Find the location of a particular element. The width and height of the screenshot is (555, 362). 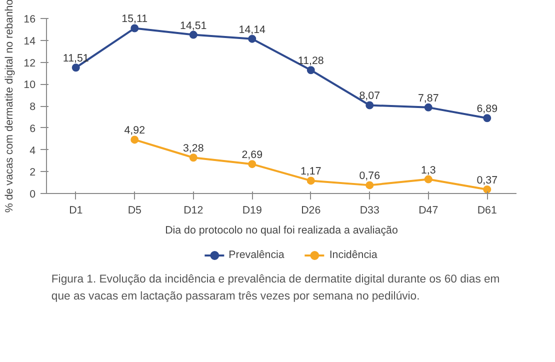

x-axis-title: Dia do protocolo no qual foi realizada a avaliação is located at coordinates (281, 230).